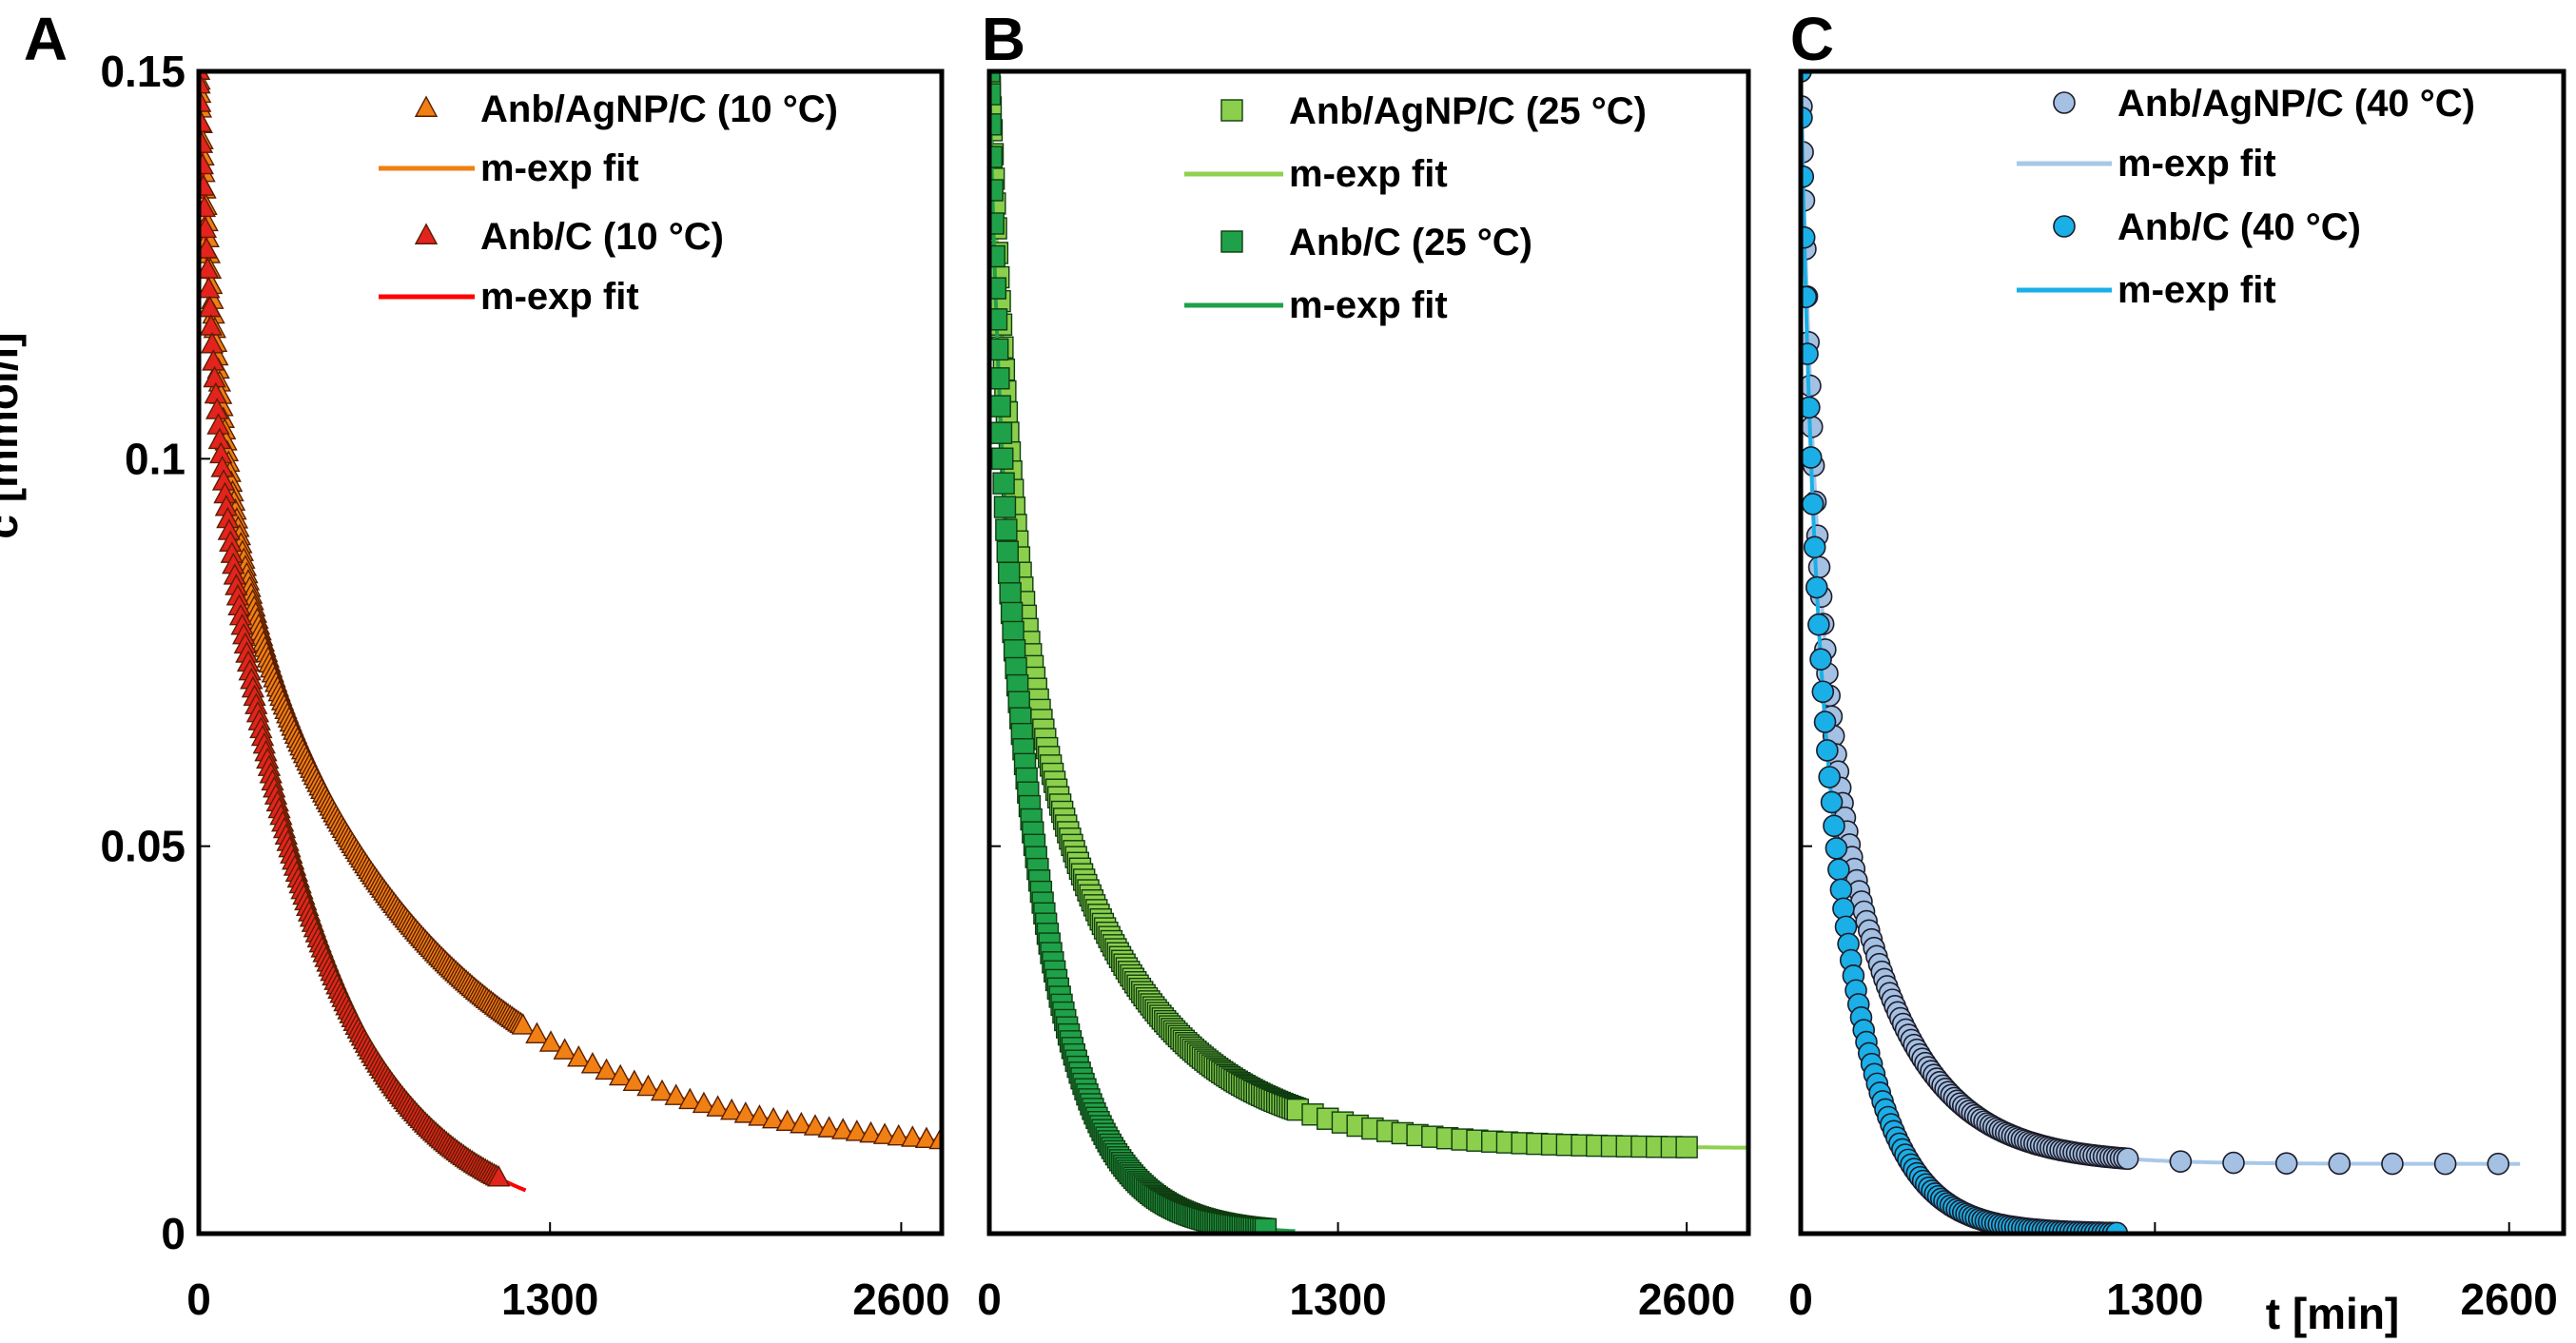  Describe the element at coordinates (2239, 227) in the screenshot. I see `legend-label: Anb/C (40 °C)` at that location.